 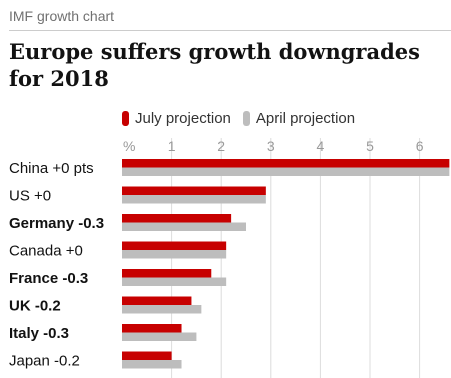 I want to click on x-tick-label-6: 6, so click(x=420, y=146).